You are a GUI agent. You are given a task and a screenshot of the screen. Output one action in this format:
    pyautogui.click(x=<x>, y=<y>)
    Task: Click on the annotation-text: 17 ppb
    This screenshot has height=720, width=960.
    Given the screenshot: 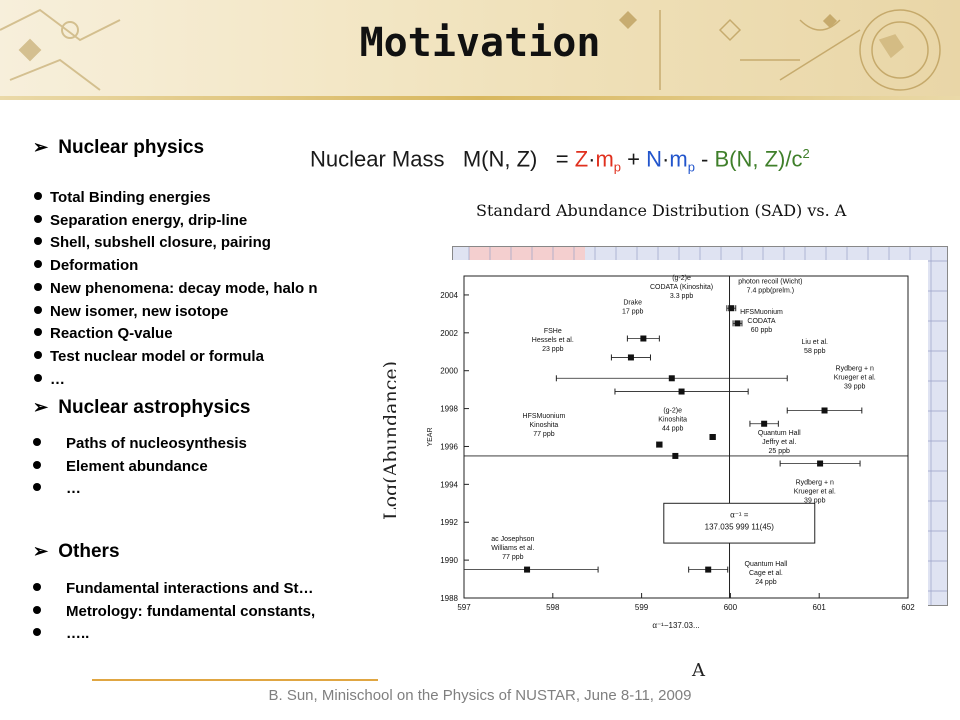 What is the action you would take?
    pyautogui.click(x=633, y=311)
    